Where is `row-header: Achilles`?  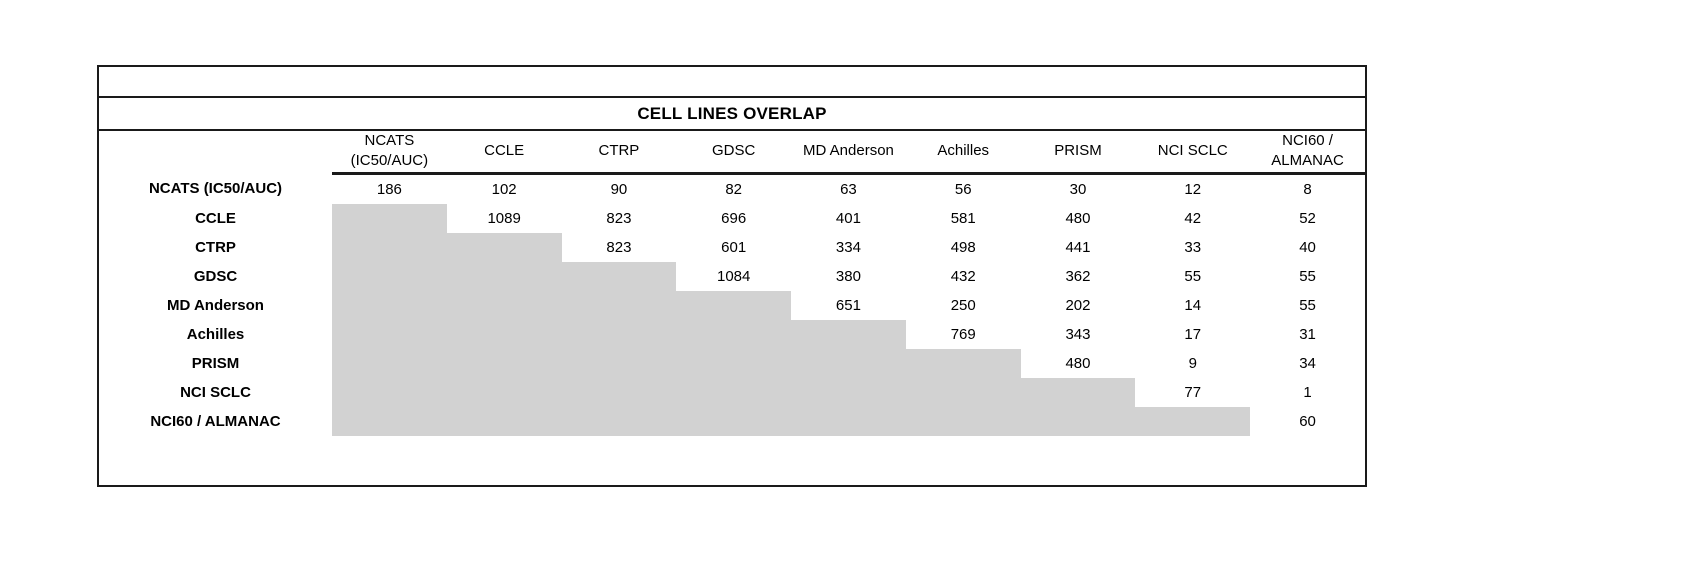
row-header: Achilles is located at coordinates (215, 334).